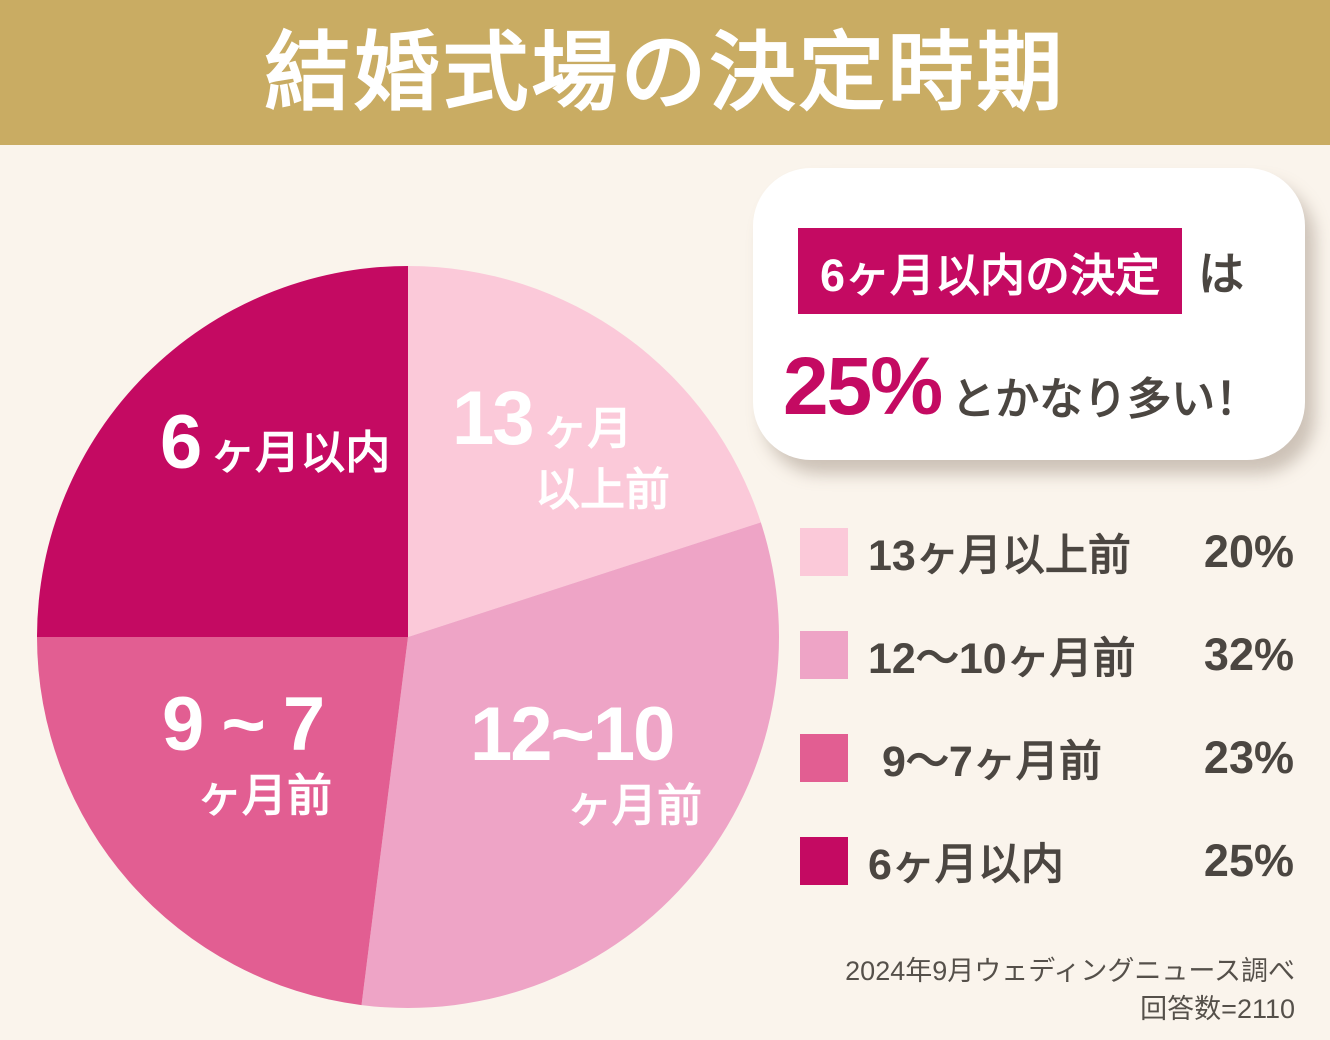 The image size is (1330, 1040). I want to click on callout-line1: 6ヶ月以内の決定 は, so click(1021, 271).